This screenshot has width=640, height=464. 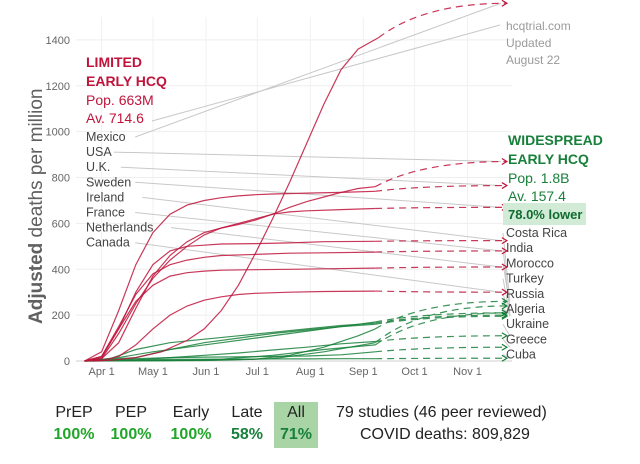 What do you see at coordinates (130, 412) in the screenshot?
I see `group-label: PEP` at bounding box center [130, 412].